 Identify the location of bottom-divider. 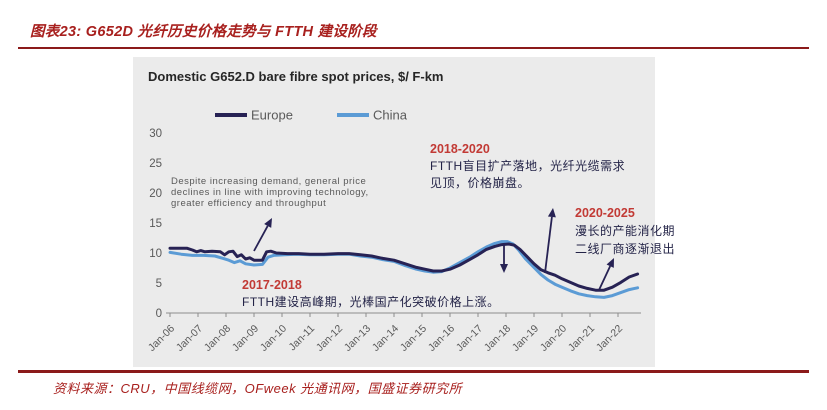
(413, 371).